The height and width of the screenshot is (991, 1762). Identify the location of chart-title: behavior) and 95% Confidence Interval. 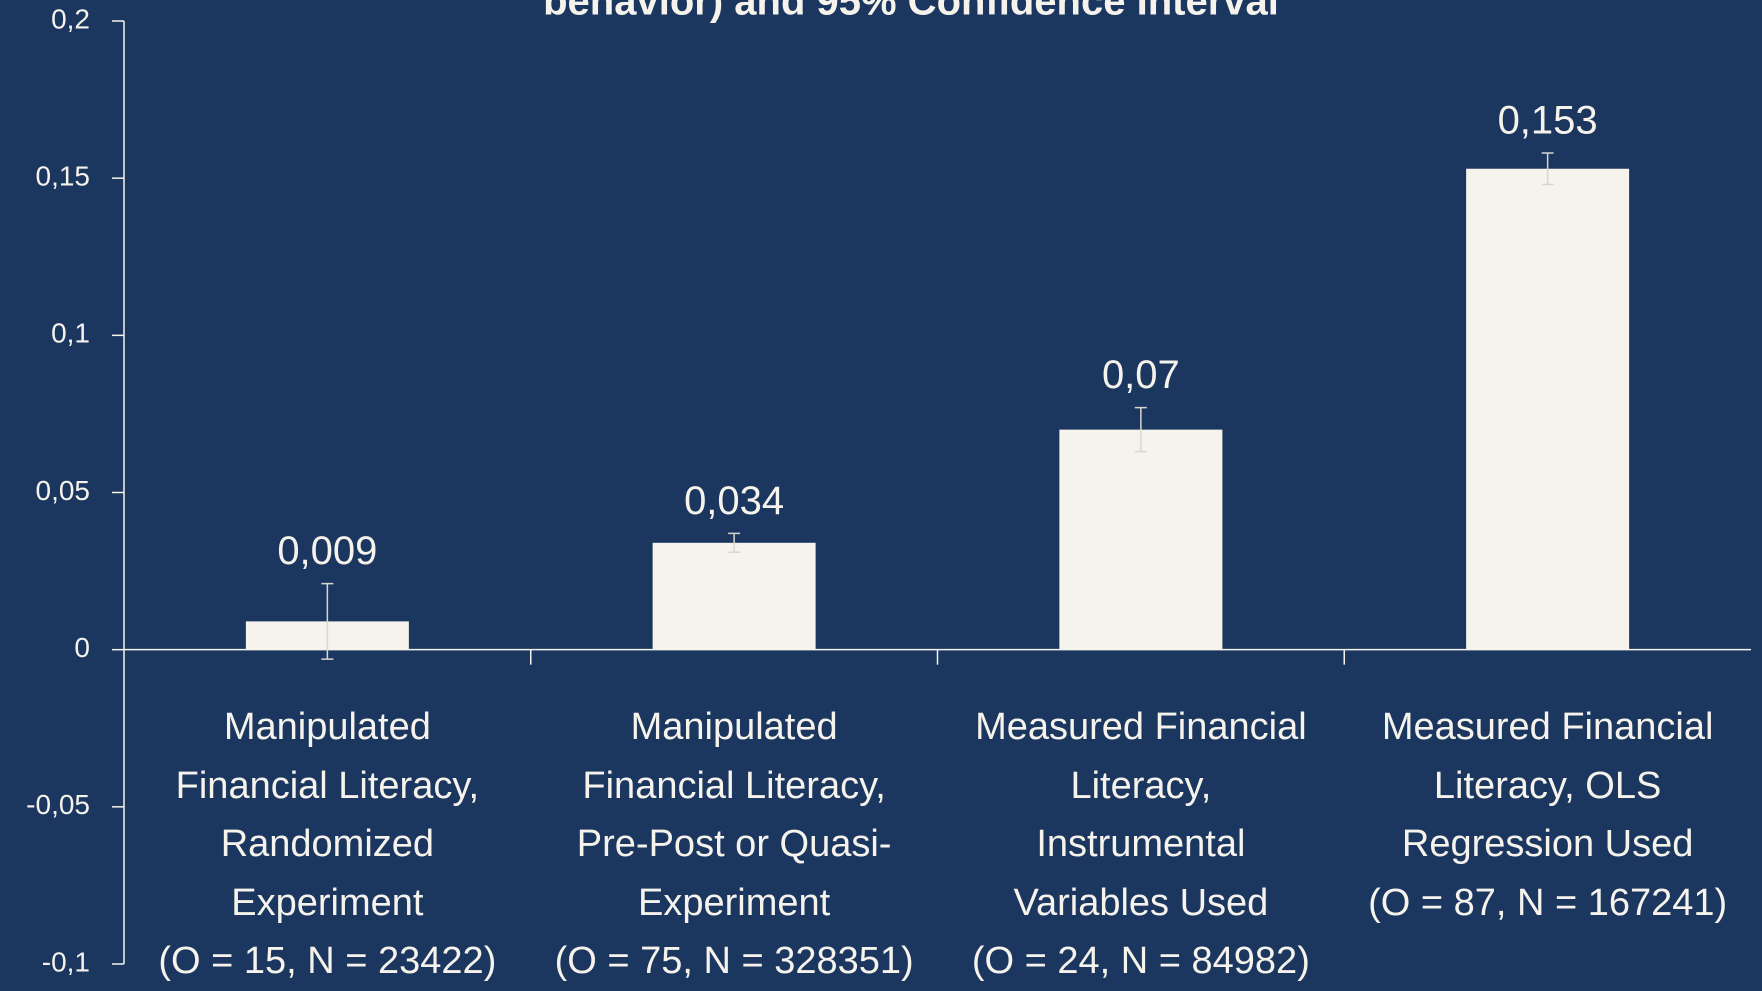
(911, 12).